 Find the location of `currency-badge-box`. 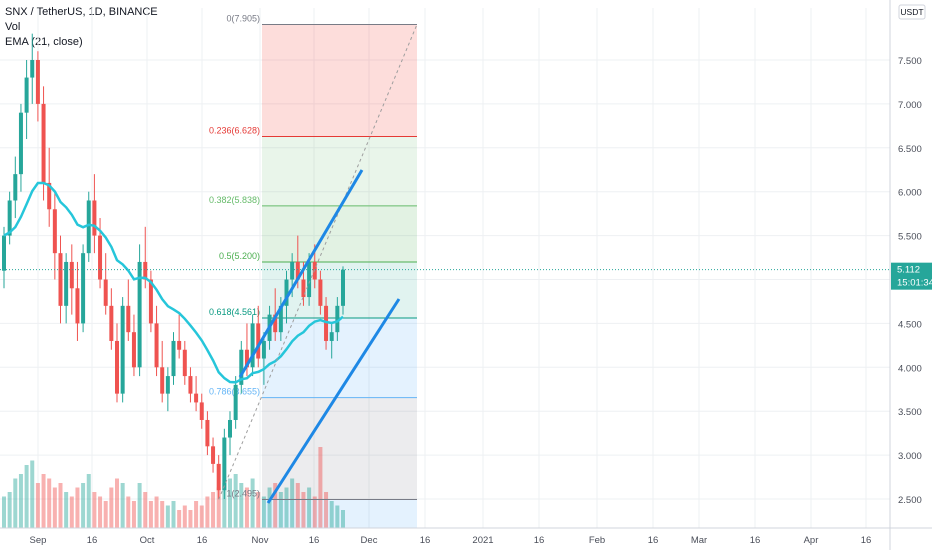

currency-badge-box is located at coordinates (912, 12).